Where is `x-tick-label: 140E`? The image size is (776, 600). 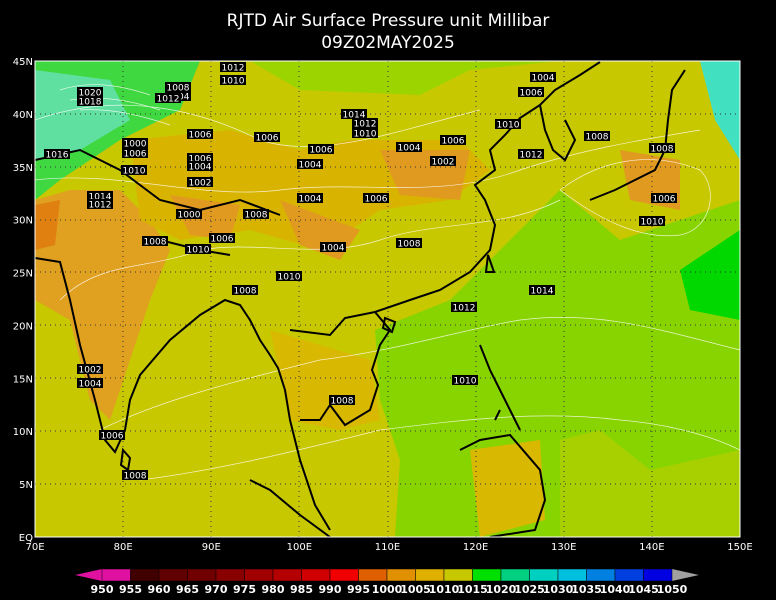 x-tick-label: 140E is located at coordinates (651, 547).